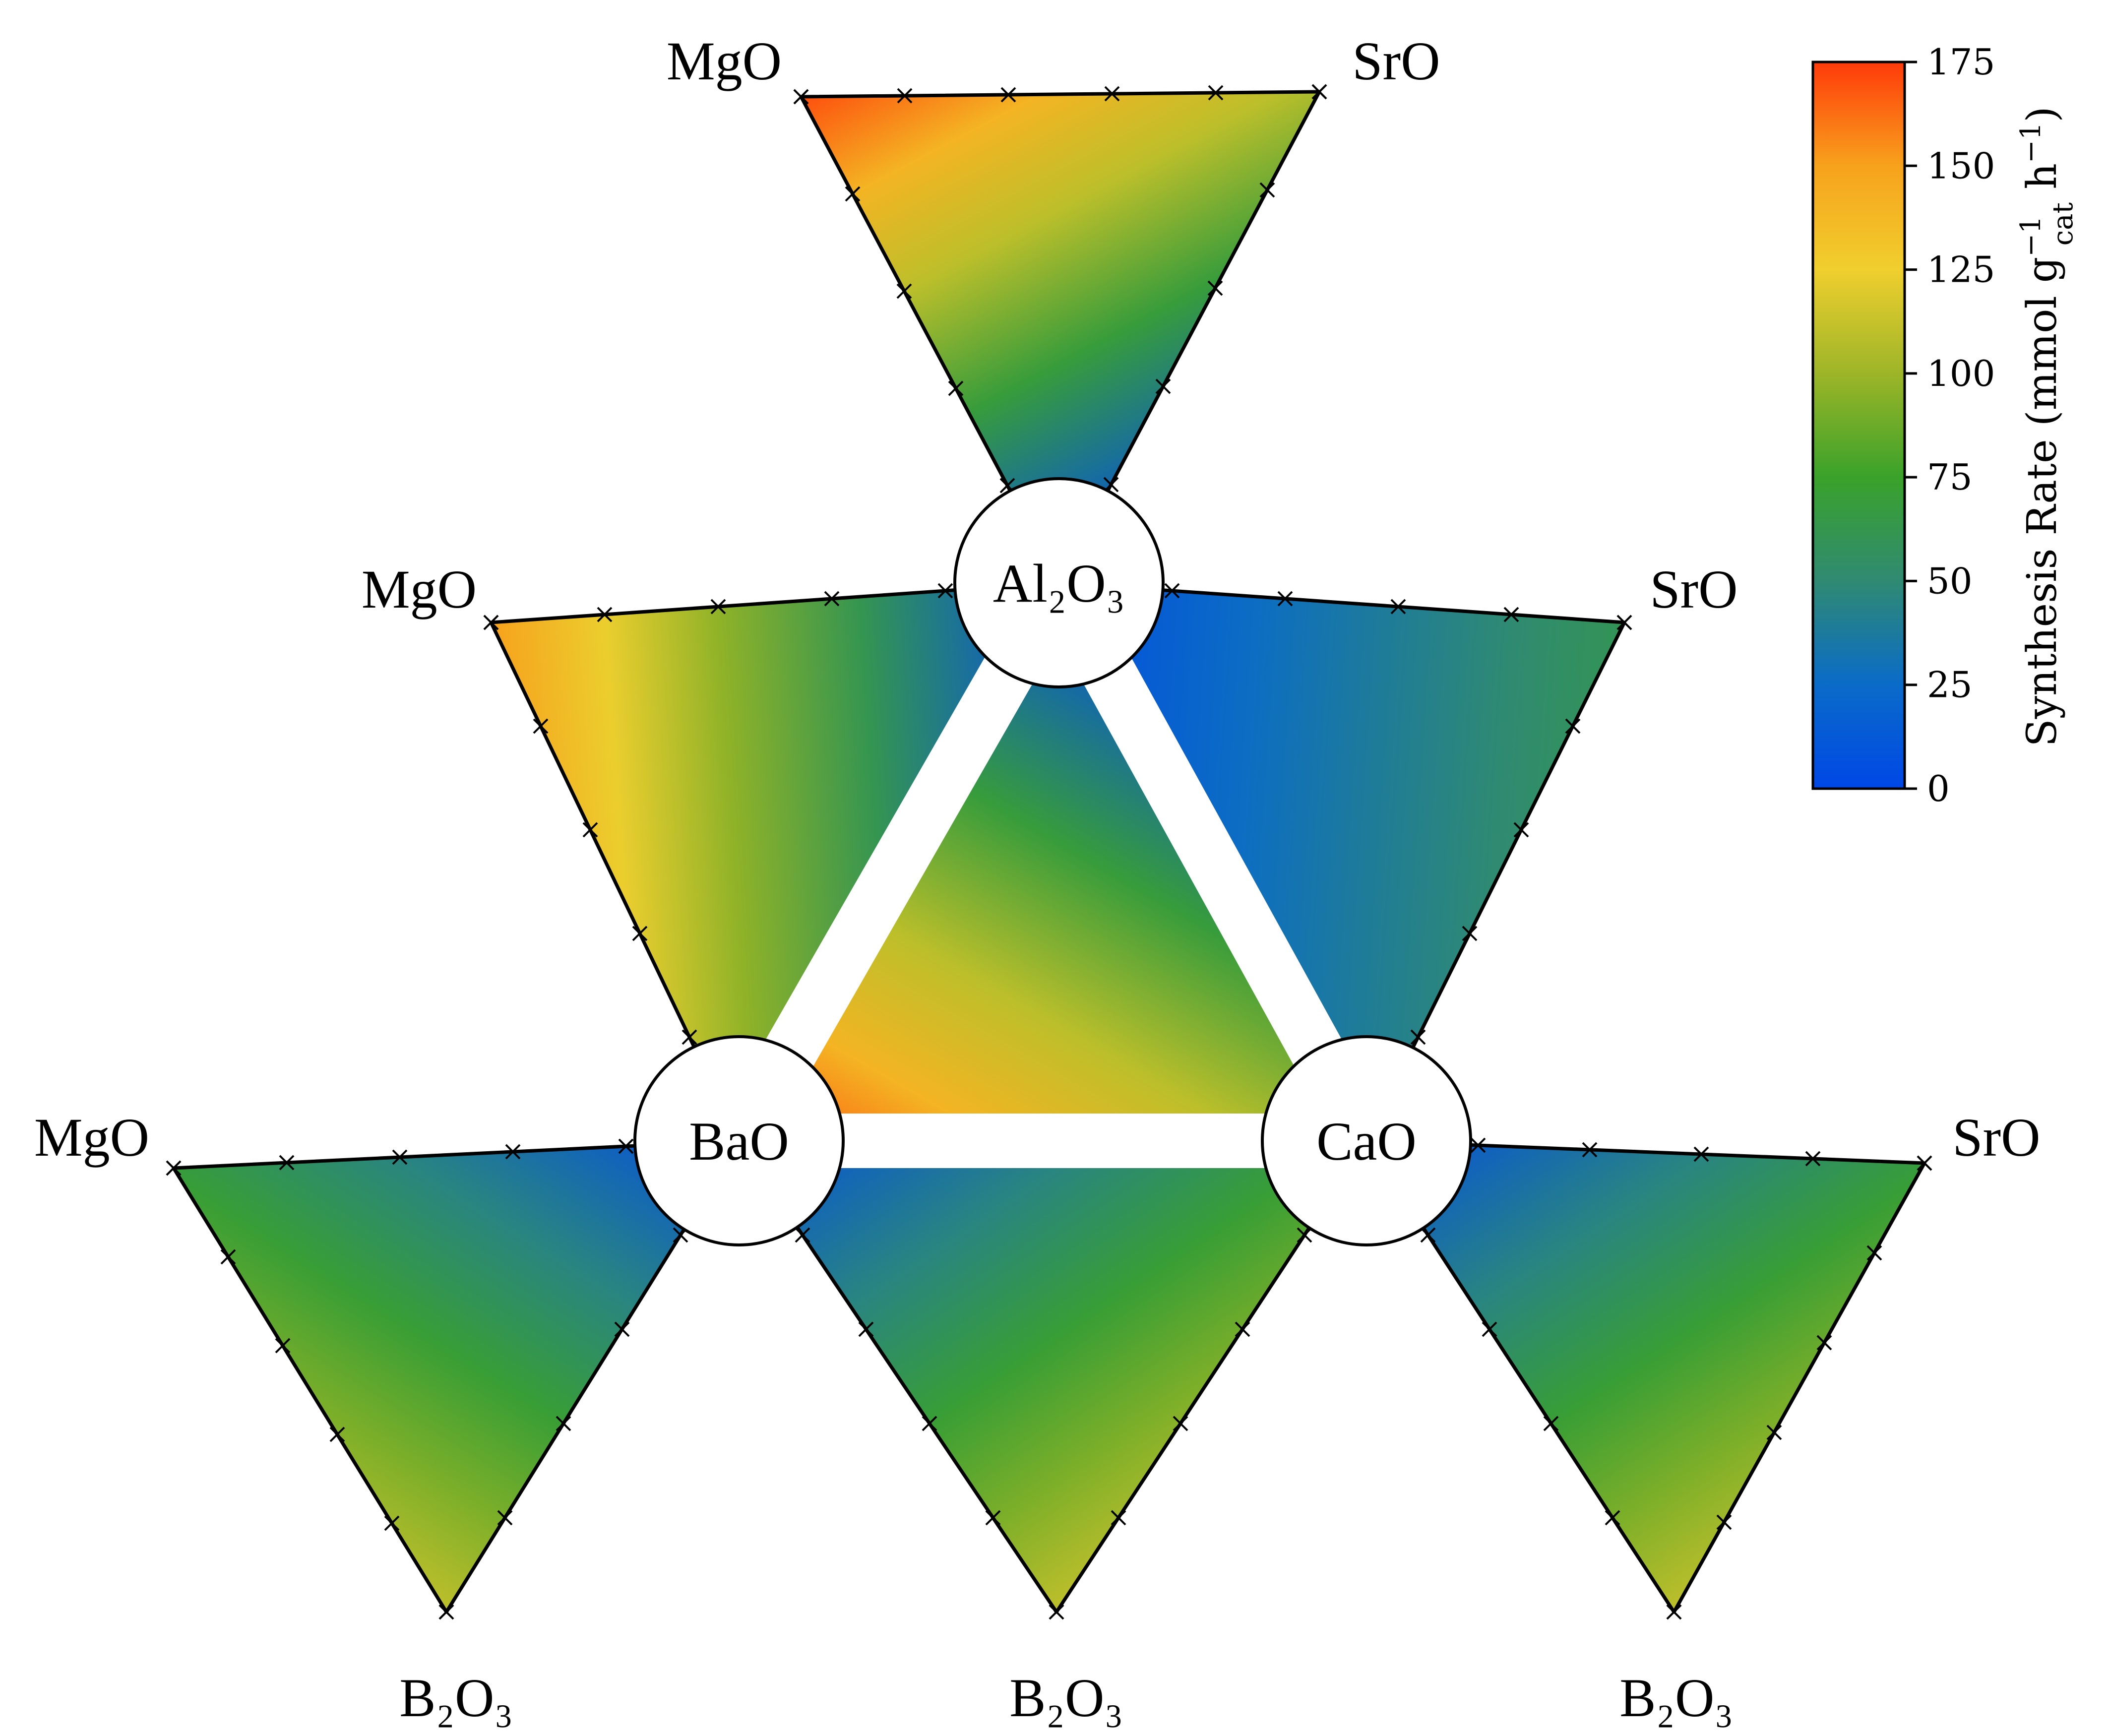 This screenshot has height=1736, width=2108. Describe the element at coordinates (1676, 1698) in the screenshot. I see `label-b2o3-right: B₂O₃` at that location.